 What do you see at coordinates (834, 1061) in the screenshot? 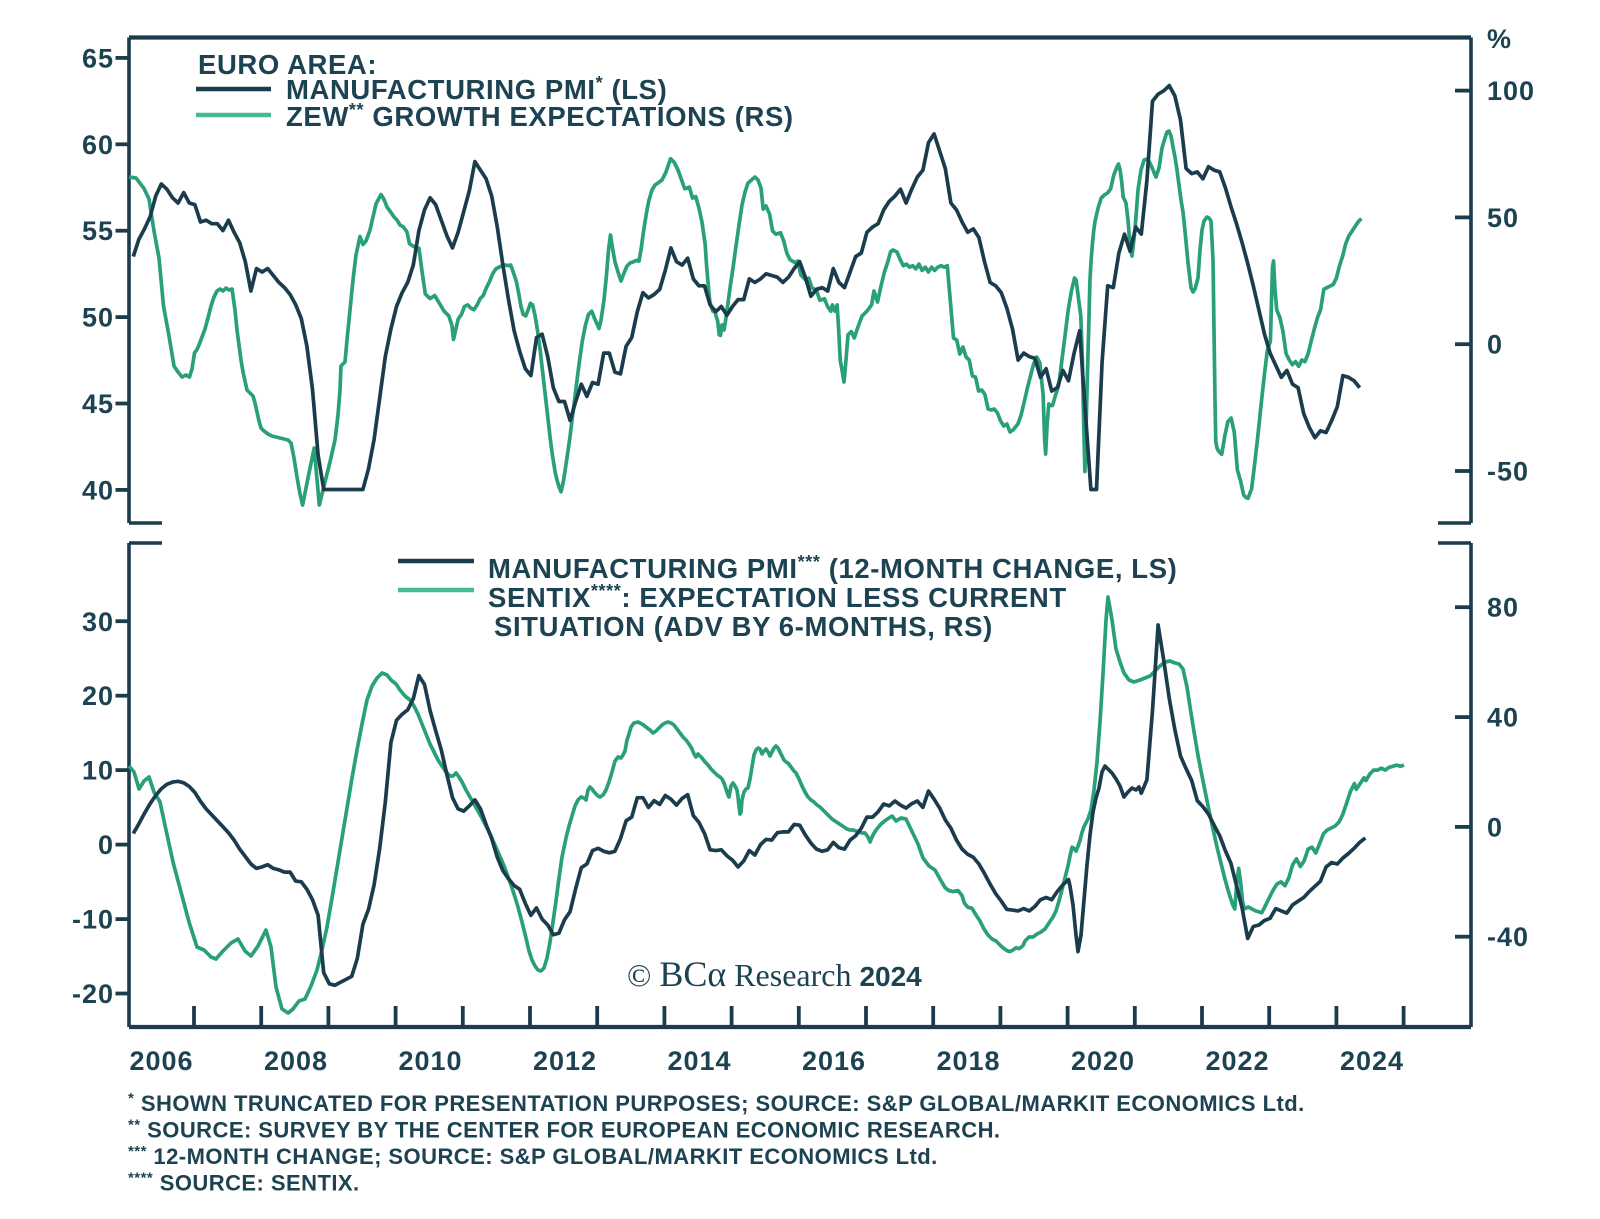
I see `svg-text: 2016` at bounding box center [834, 1061].